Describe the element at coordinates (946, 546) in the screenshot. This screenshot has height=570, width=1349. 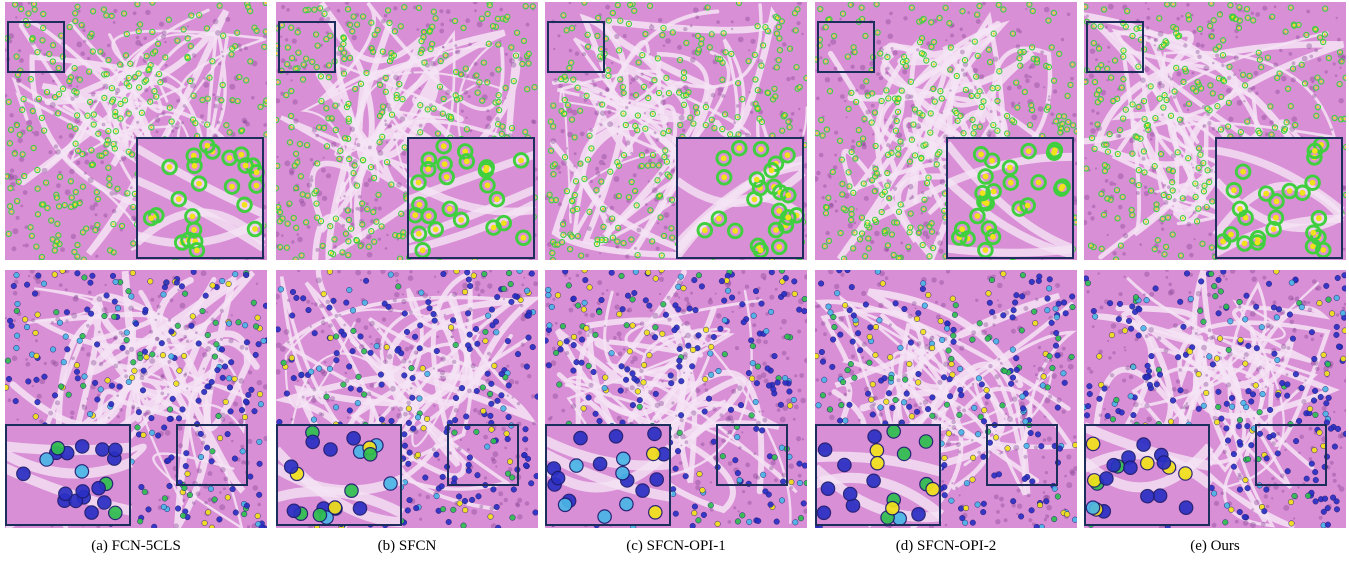
I see `panel-caption: (d) SFCN-OPI-2` at that location.